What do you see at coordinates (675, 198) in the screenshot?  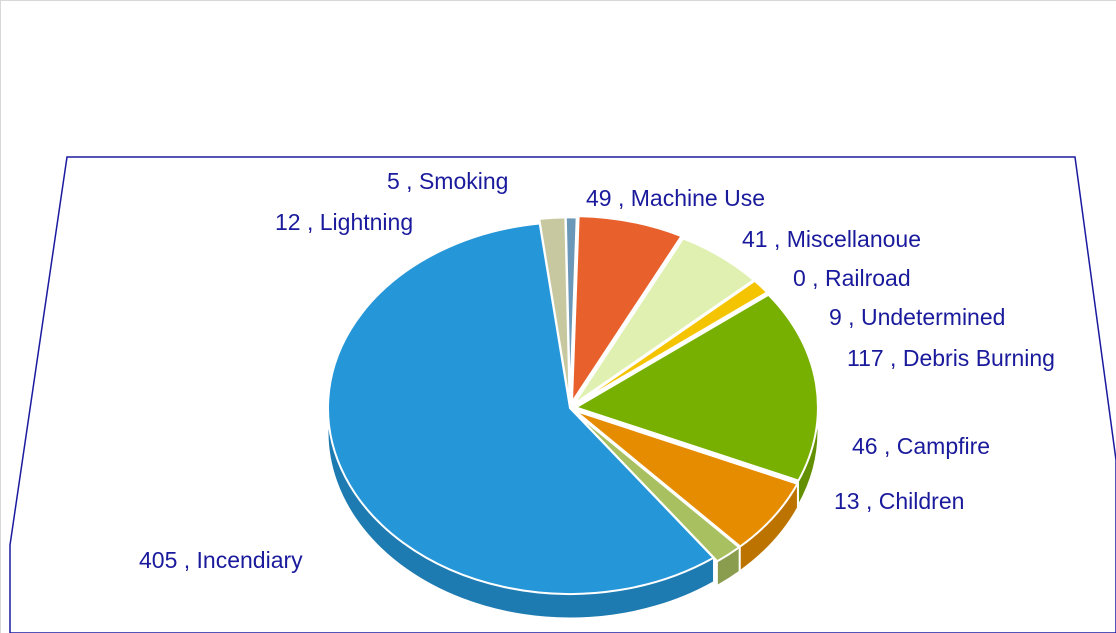 I see `data-label-machine-use: 49 , Machine Use` at bounding box center [675, 198].